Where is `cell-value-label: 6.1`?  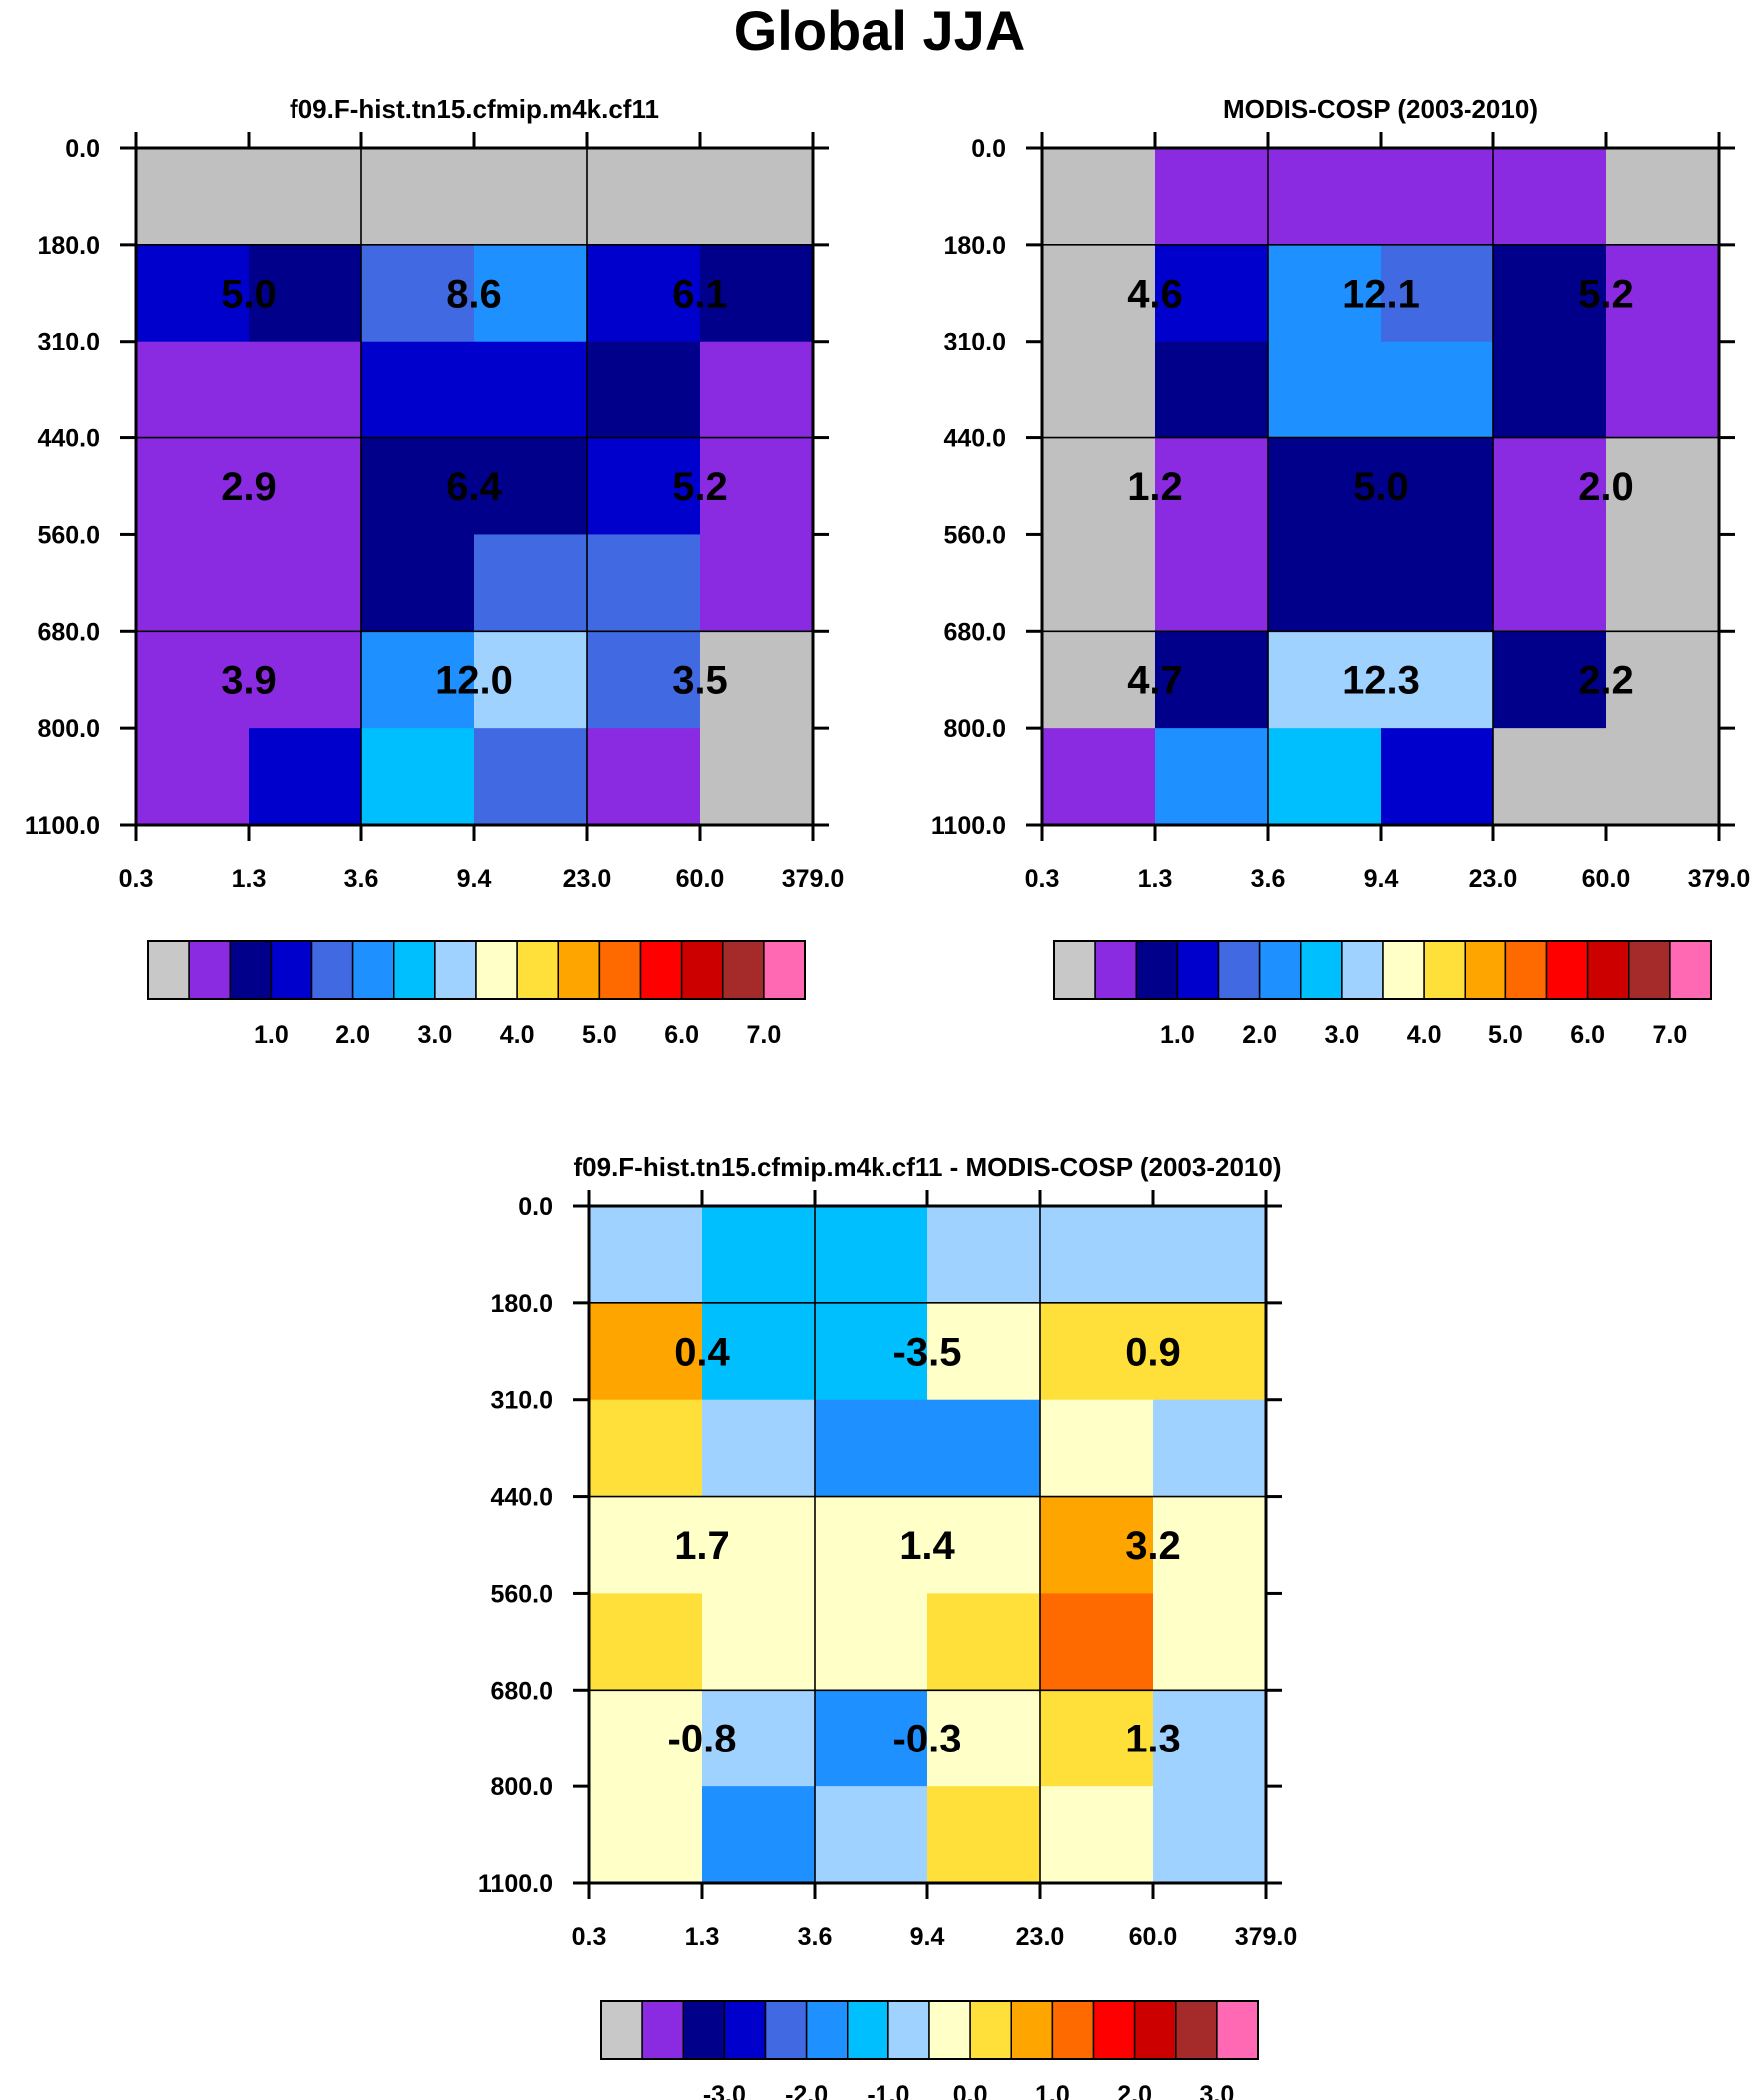
cell-value-label: 6.1 is located at coordinates (700, 294).